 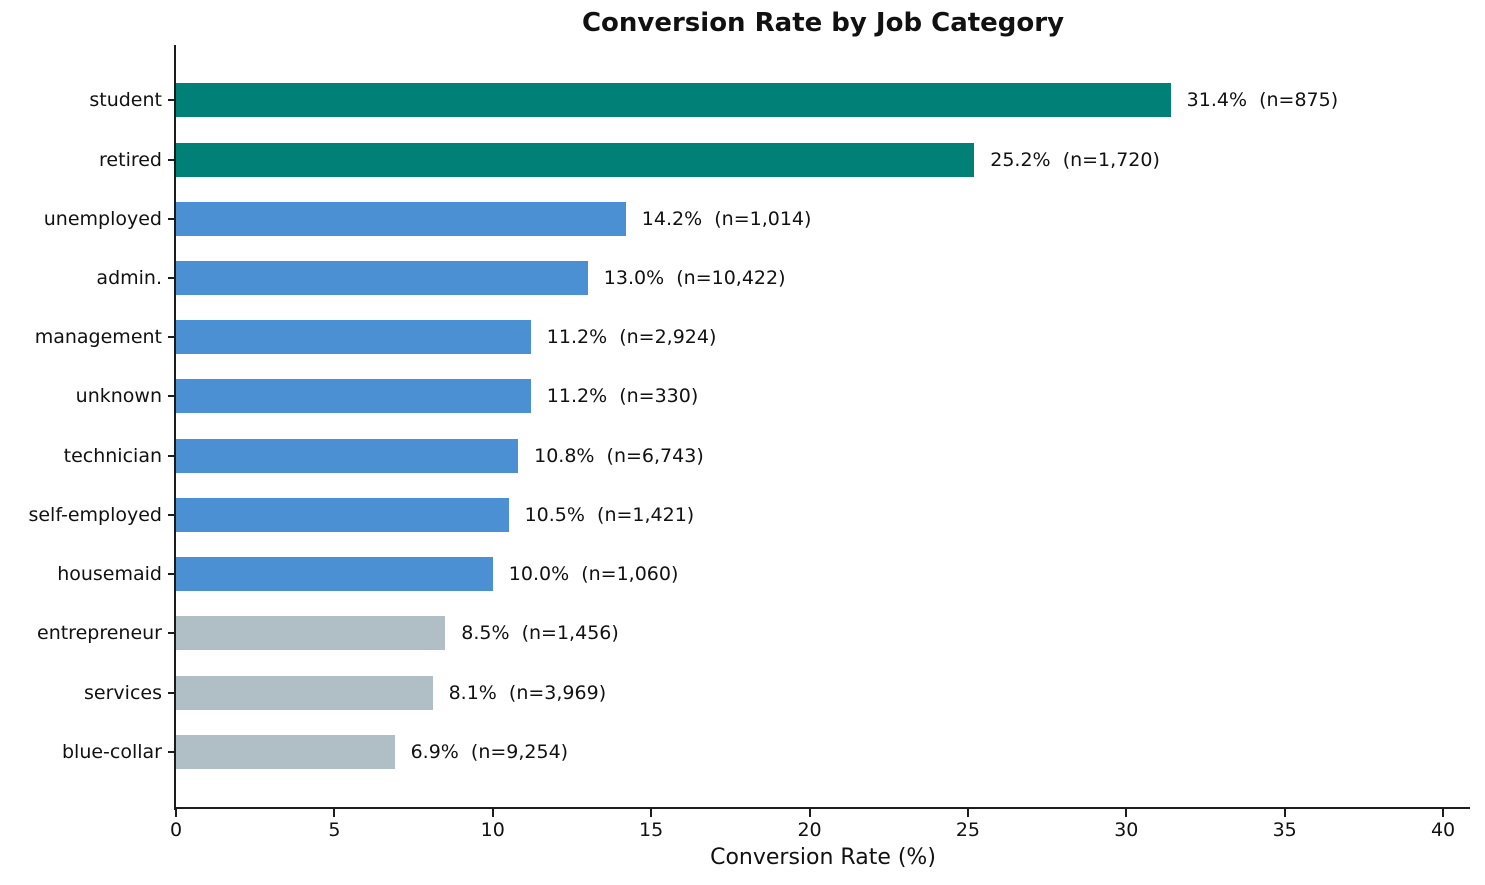 I want to click on y-tick-label: student, so click(x=125, y=100).